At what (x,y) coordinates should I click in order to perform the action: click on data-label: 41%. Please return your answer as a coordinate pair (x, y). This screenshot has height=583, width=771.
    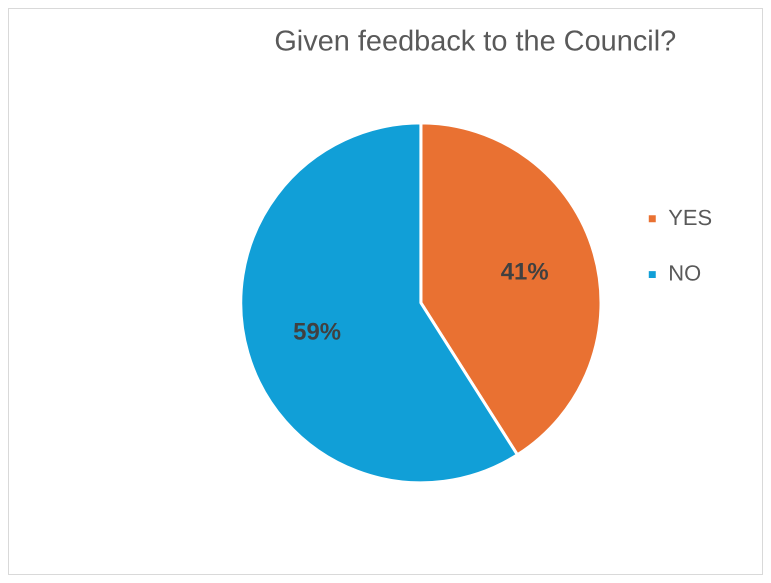
    Looking at the image, I should click on (524, 272).